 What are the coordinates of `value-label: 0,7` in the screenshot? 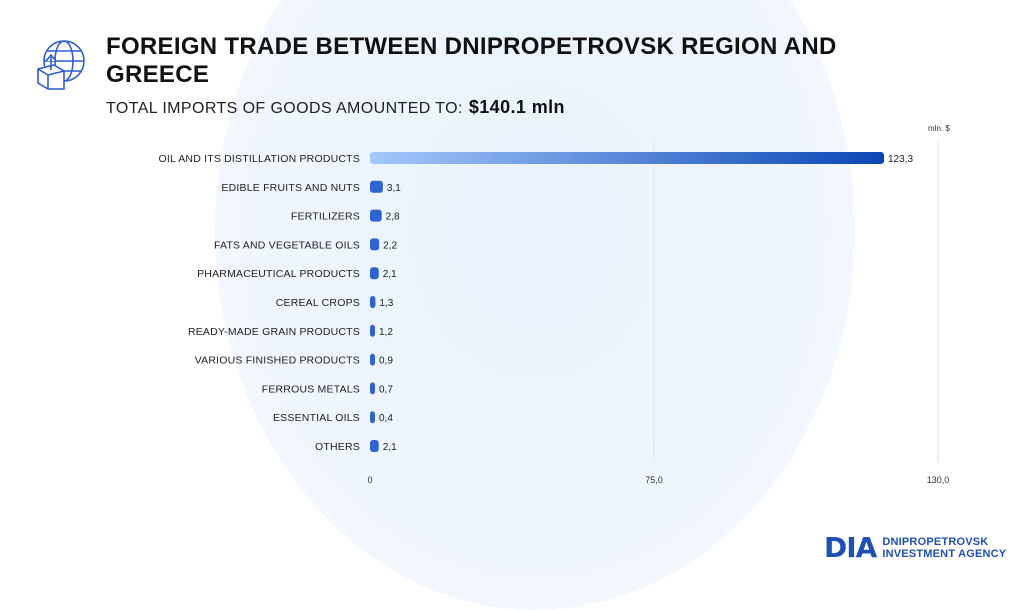 It's located at (386, 389).